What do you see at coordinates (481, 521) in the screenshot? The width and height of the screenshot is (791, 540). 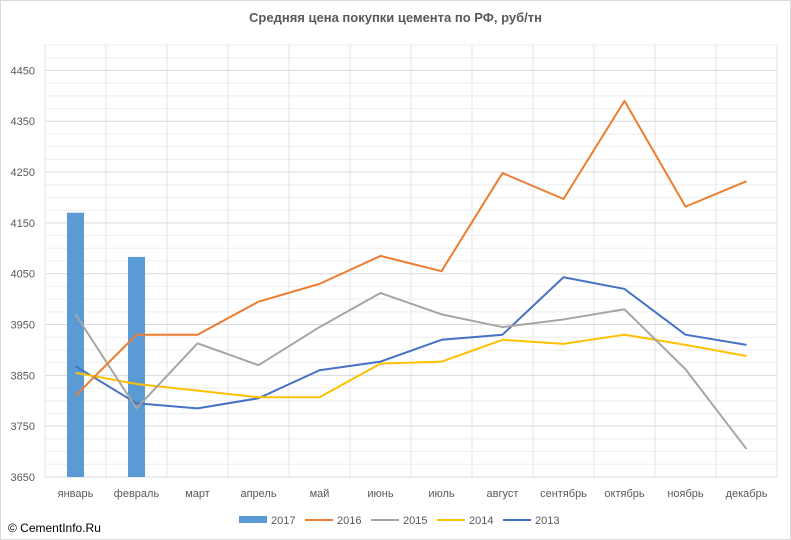 I see `legend-label-2014: 2014` at bounding box center [481, 521].